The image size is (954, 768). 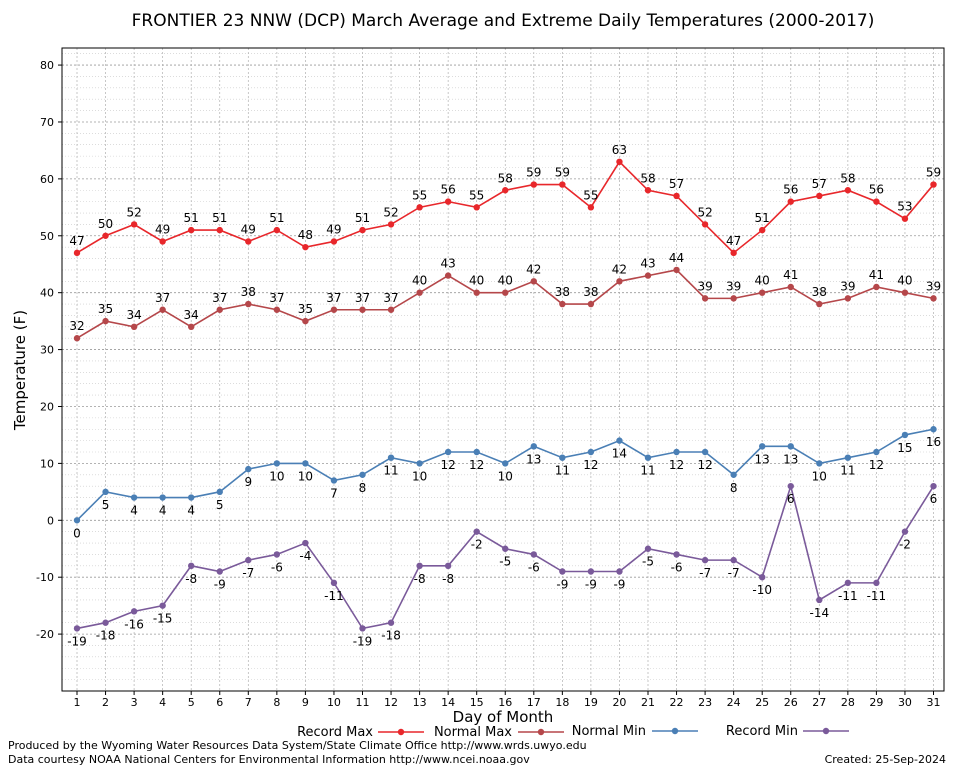 I want to click on data-label: 7, so click(x=334, y=493).